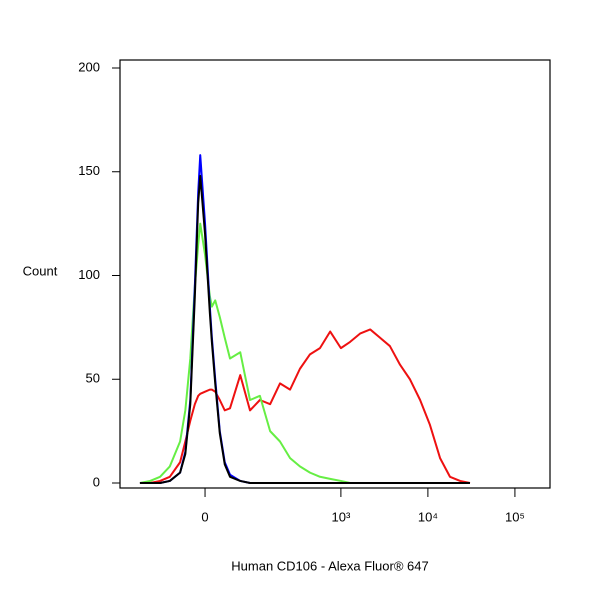 The height and width of the screenshot is (600, 600). What do you see at coordinates (93, 378) in the screenshot?
I see `y-tick-label: 50` at bounding box center [93, 378].